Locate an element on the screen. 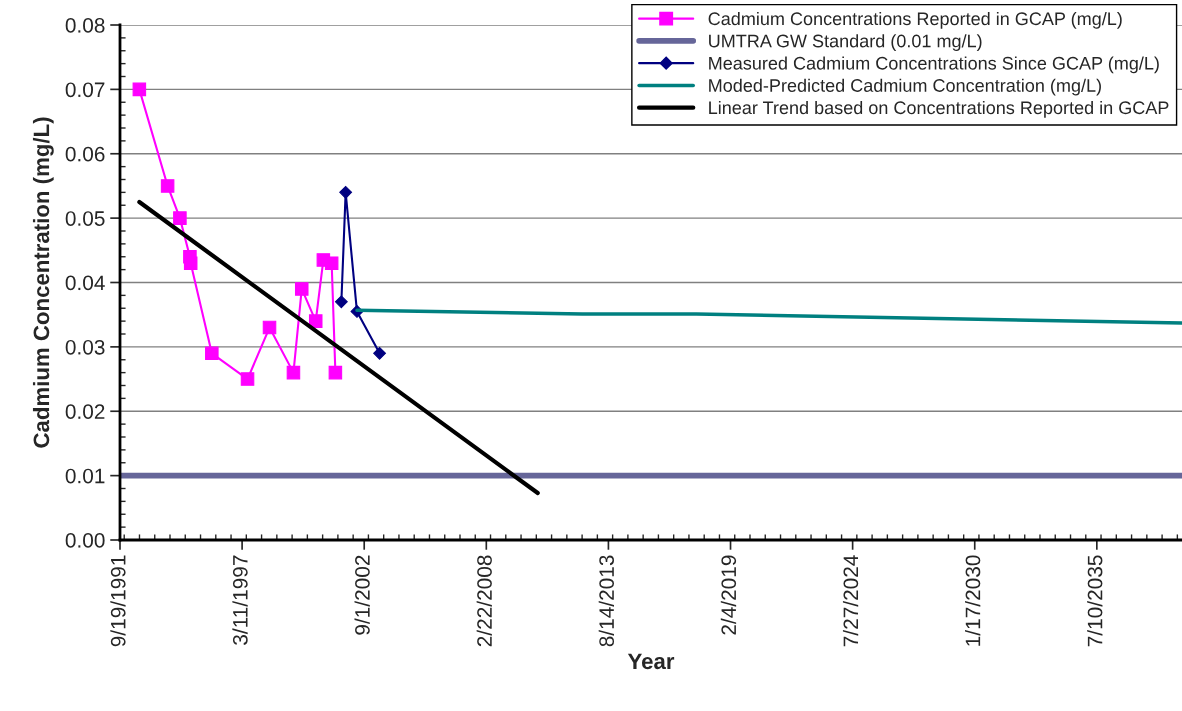 This screenshot has width=1182, height=711. y-tick-label: 0.07 is located at coordinates (85, 90).